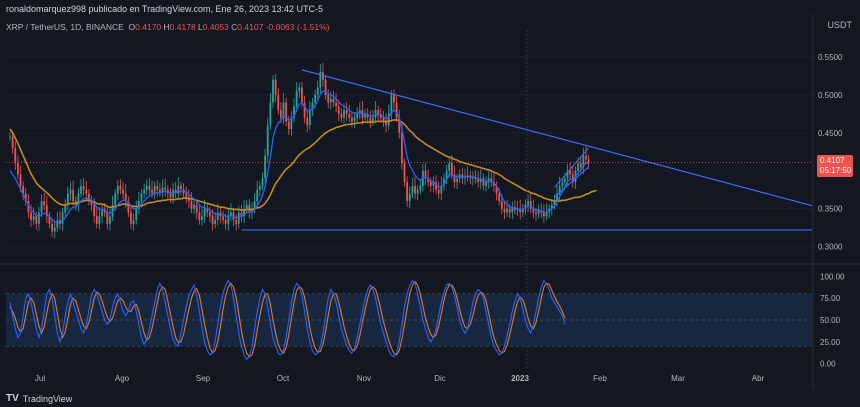  Describe the element at coordinates (200, 27) in the screenshot. I see `ohlc-low-label: L` at that location.